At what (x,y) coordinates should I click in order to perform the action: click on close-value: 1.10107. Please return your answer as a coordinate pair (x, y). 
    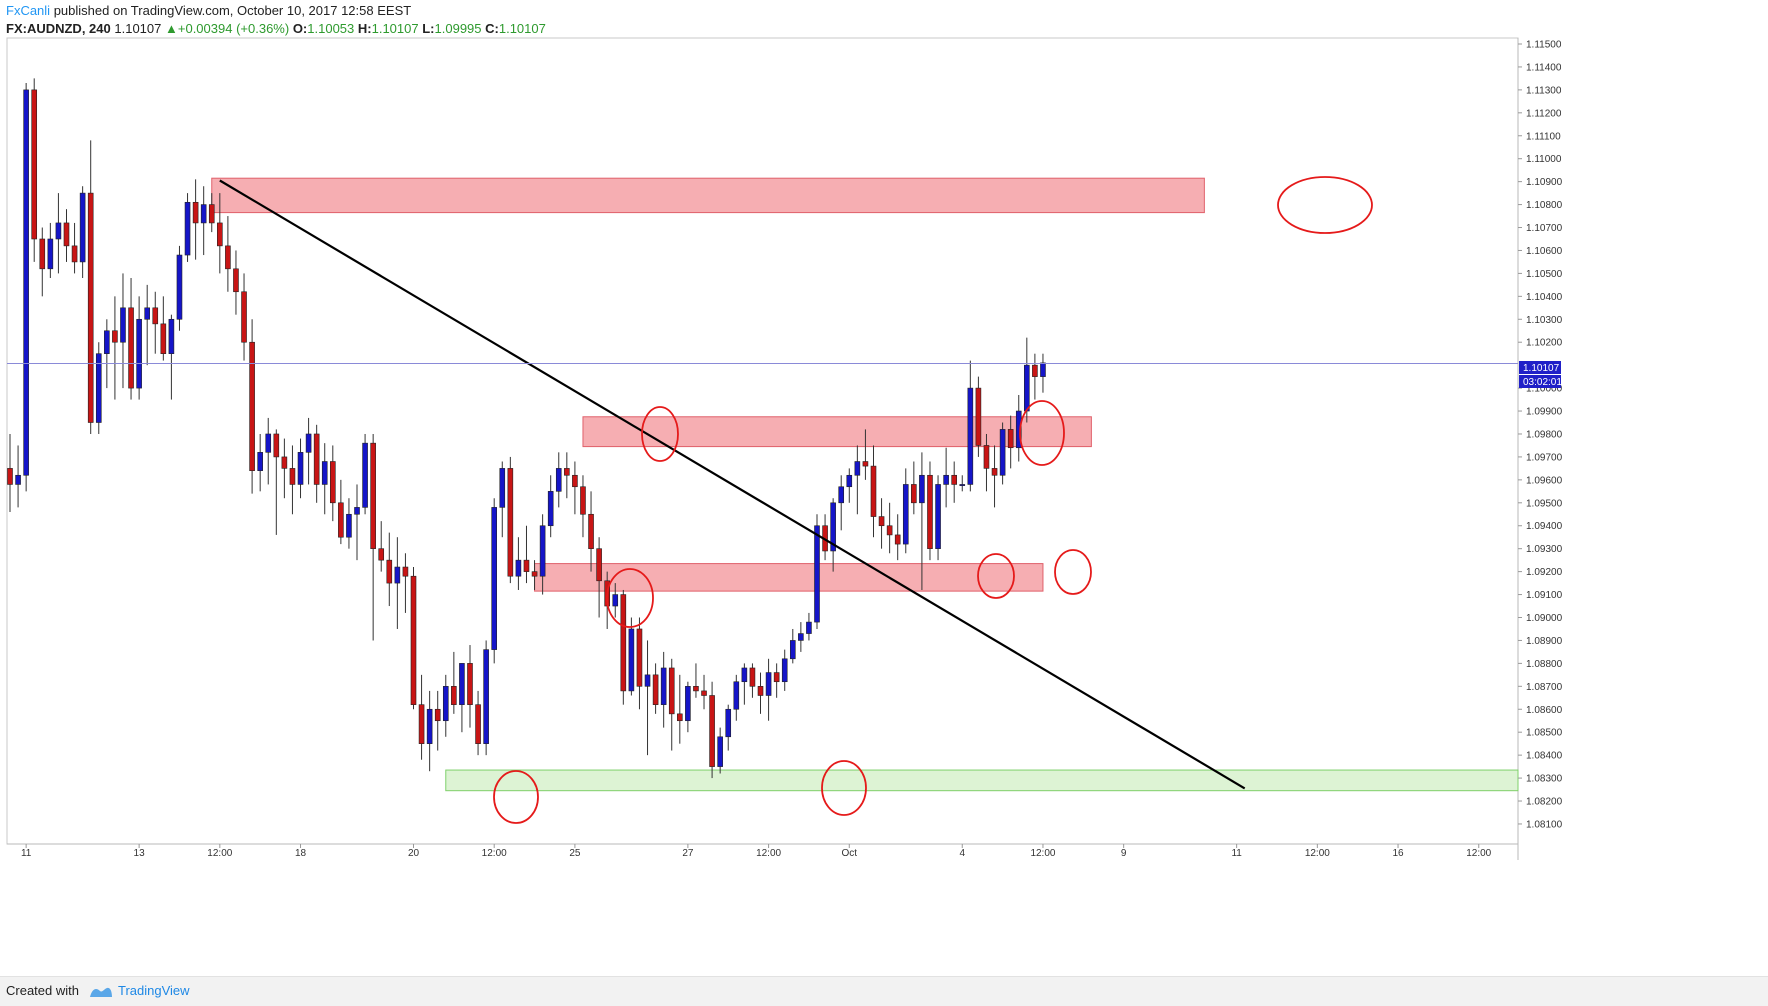
    Looking at the image, I should click on (522, 28).